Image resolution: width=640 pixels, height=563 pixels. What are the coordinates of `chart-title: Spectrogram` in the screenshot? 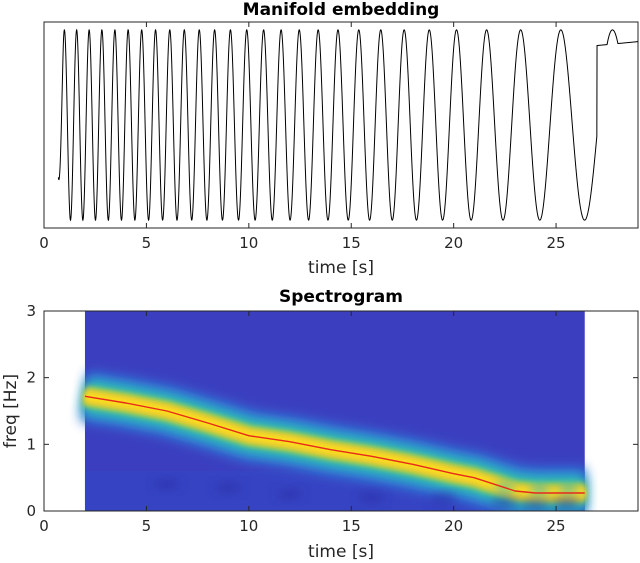 It's located at (341, 297).